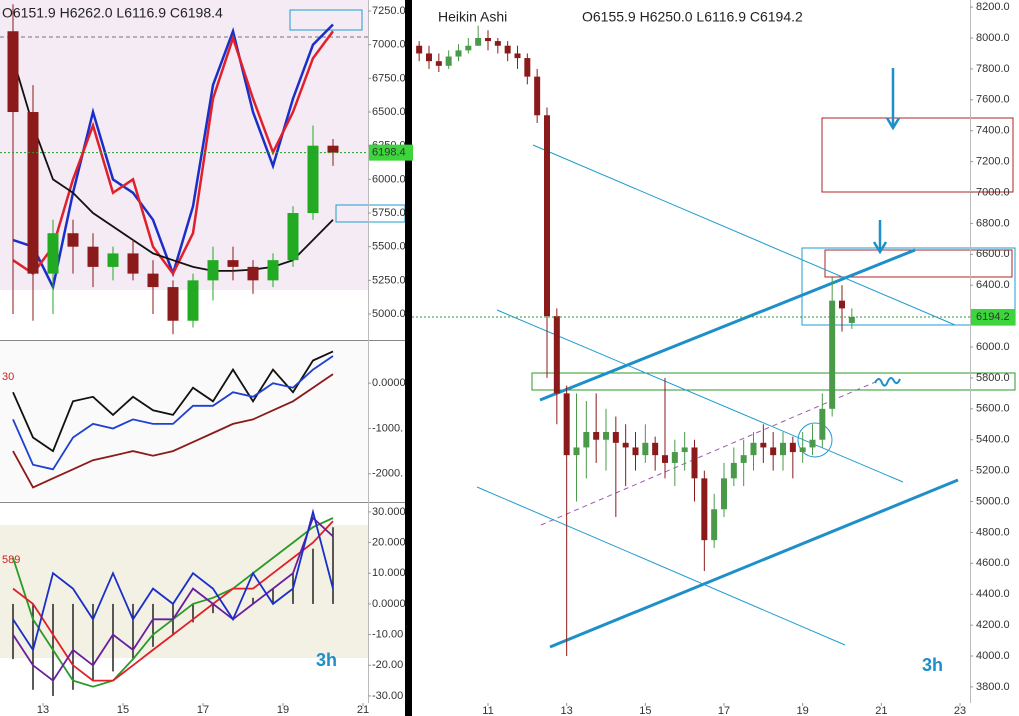 The height and width of the screenshot is (716, 1019). What do you see at coordinates (993, 38) in the screenshot?
I see `y-tick-label: 8000.0` at bounding box center [993, 38].